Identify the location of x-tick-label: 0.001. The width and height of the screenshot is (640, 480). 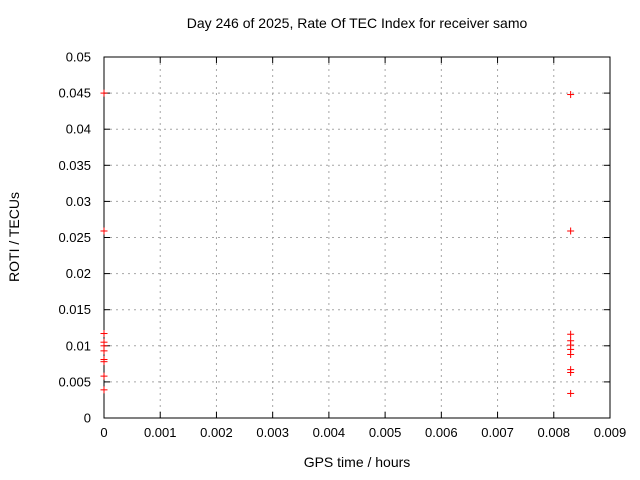
(160, 432).